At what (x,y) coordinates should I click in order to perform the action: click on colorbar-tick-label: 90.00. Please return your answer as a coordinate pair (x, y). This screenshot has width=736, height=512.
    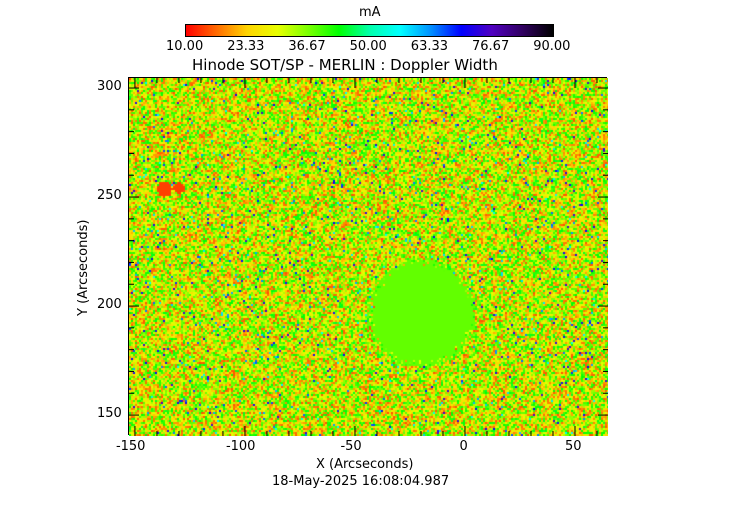
    Looking at the image, I should click on (552, 46).